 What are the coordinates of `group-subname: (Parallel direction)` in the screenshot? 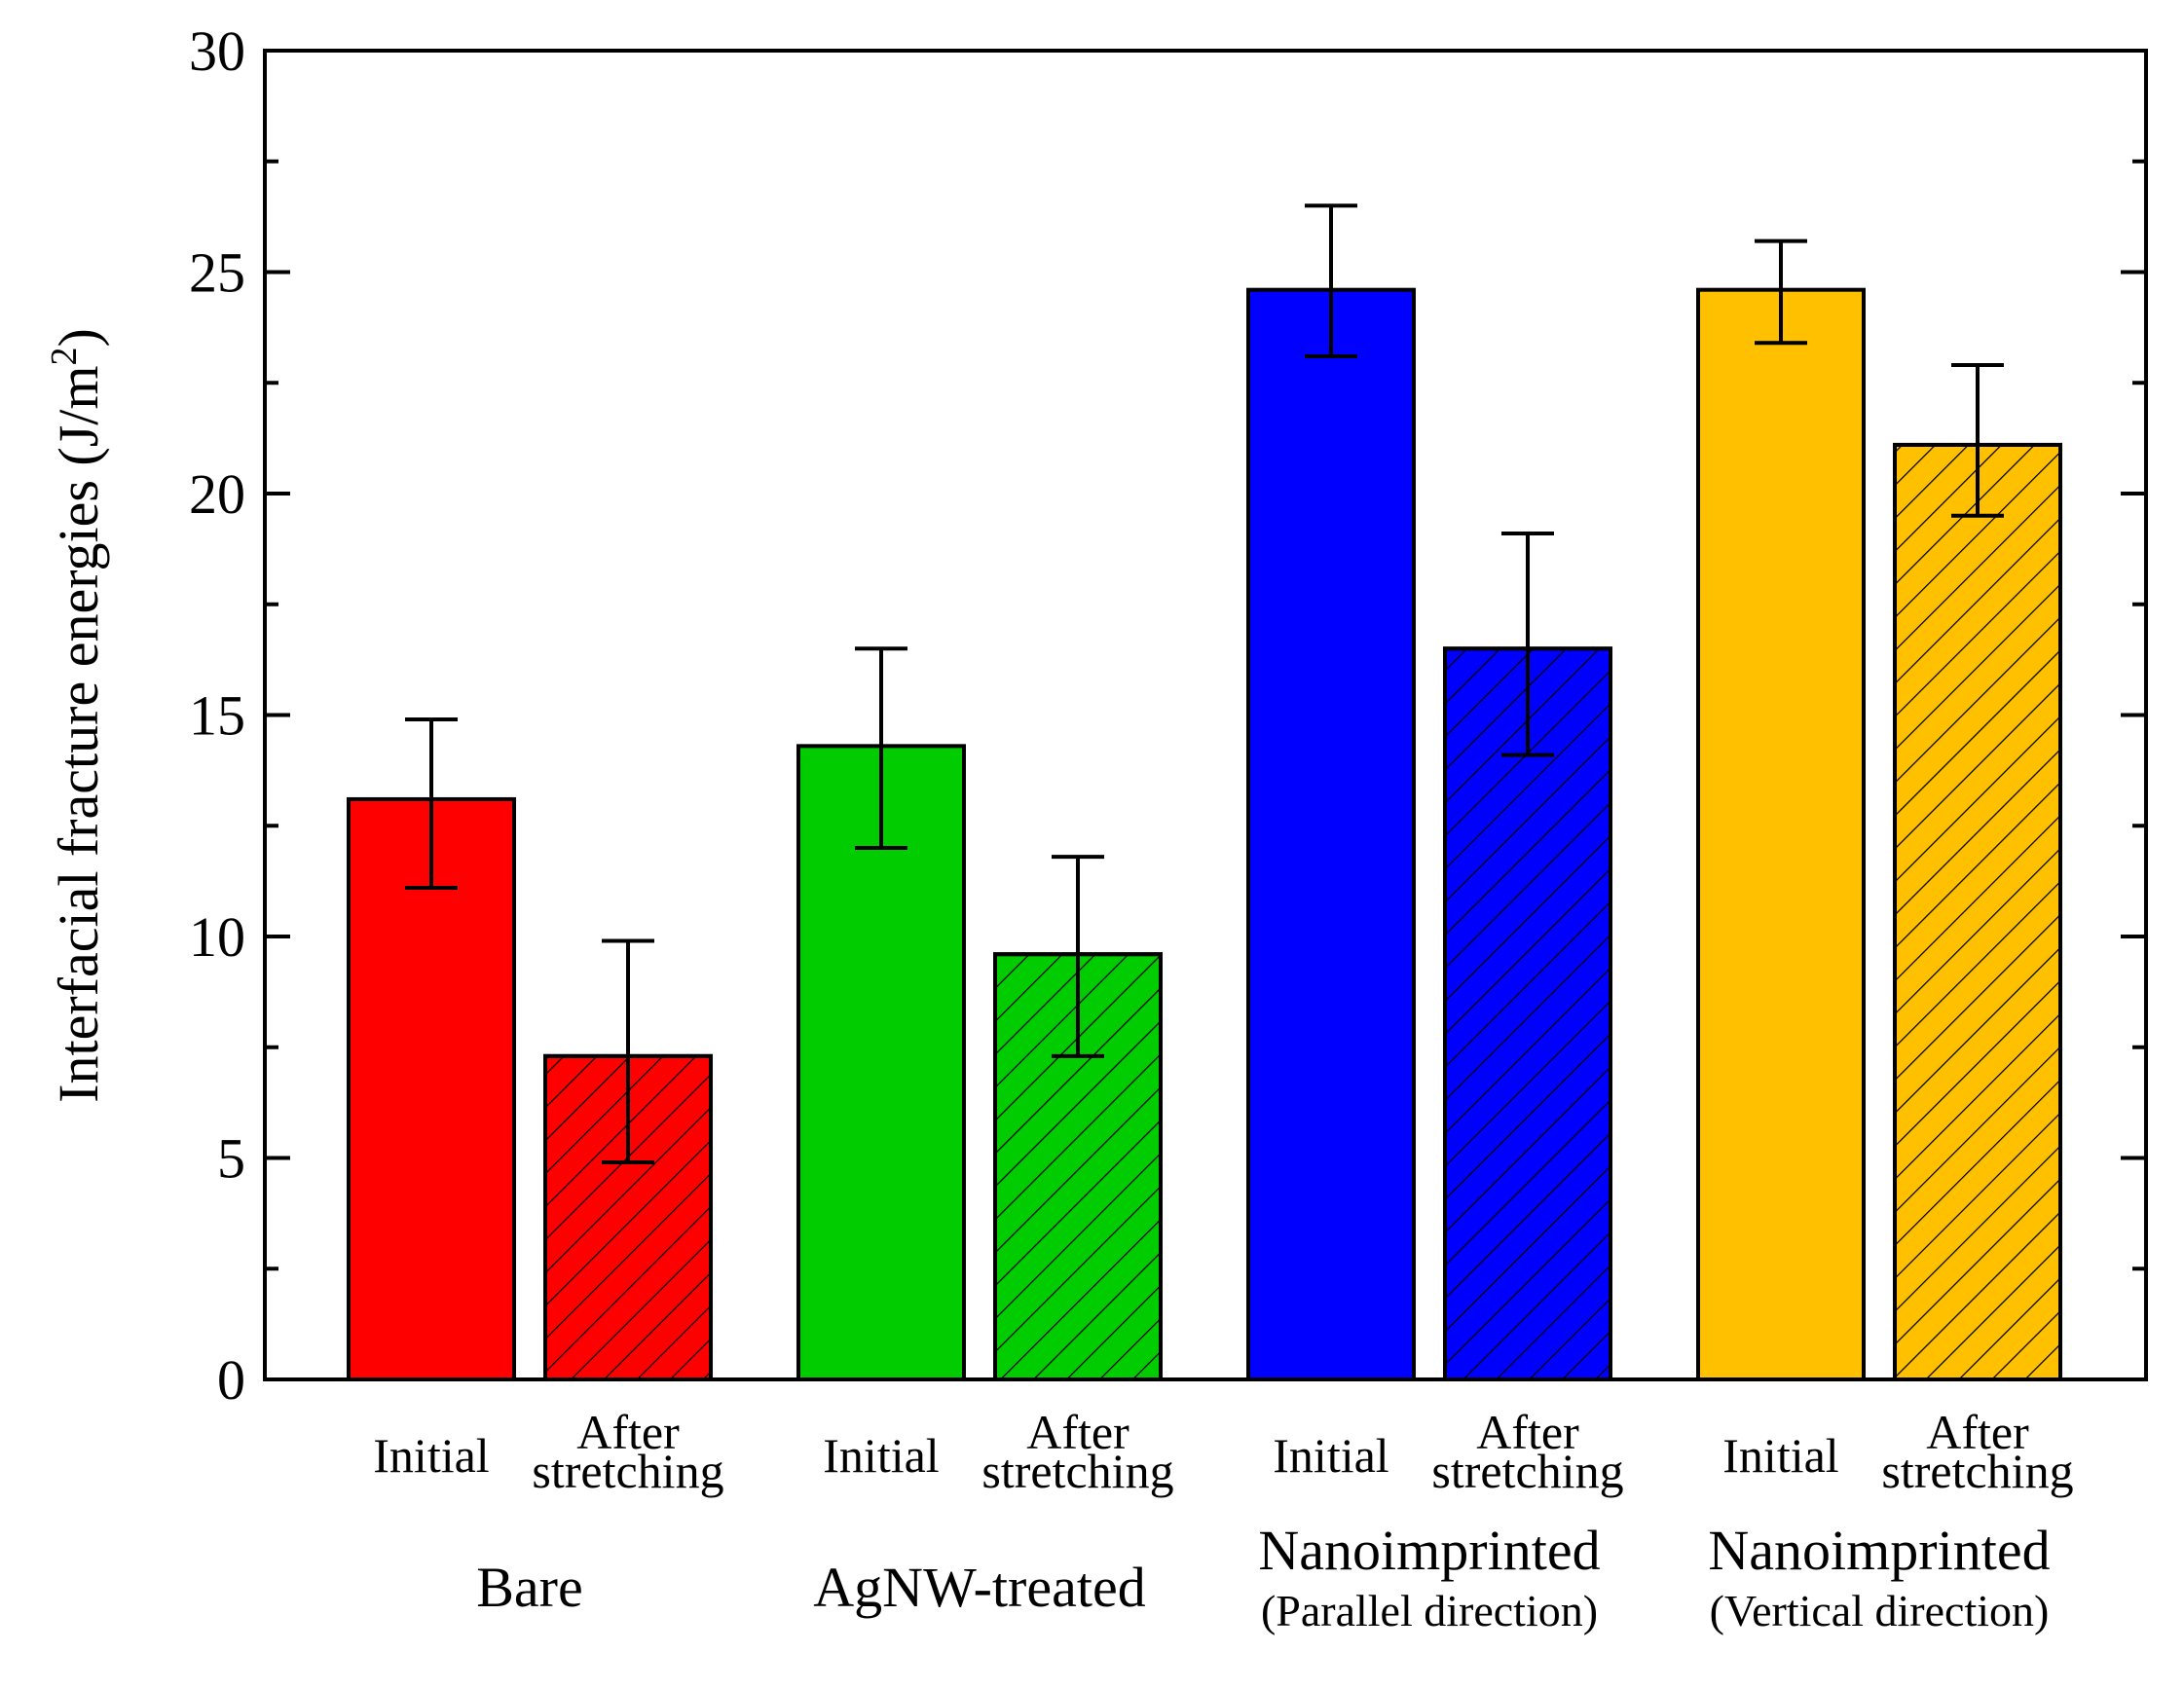 It's located at (1429, 1610).